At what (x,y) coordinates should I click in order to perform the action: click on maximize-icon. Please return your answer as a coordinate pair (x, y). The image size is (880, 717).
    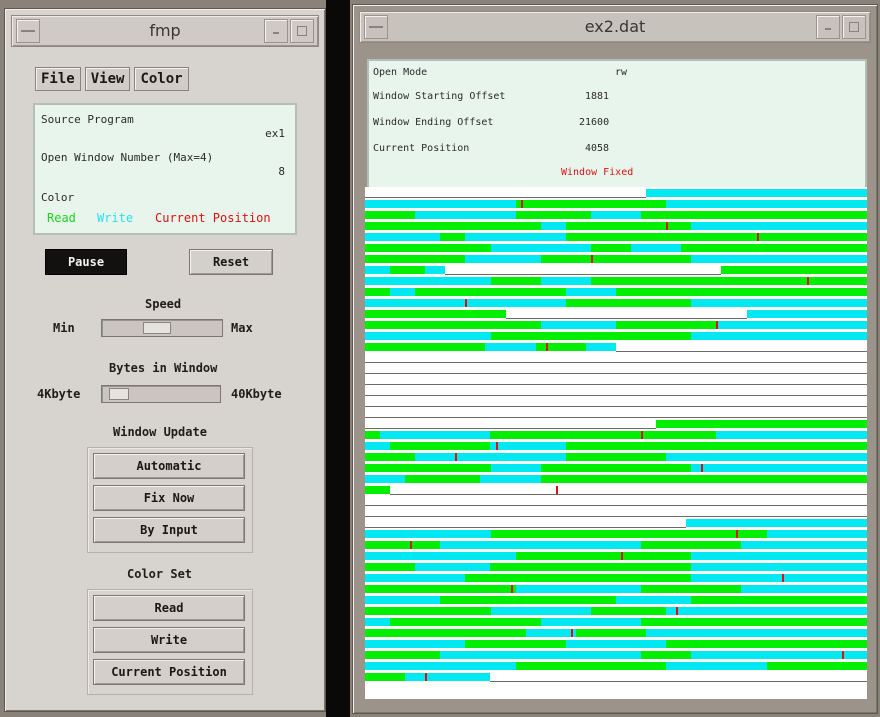
    Looking at the image, I should click on (854, 27).